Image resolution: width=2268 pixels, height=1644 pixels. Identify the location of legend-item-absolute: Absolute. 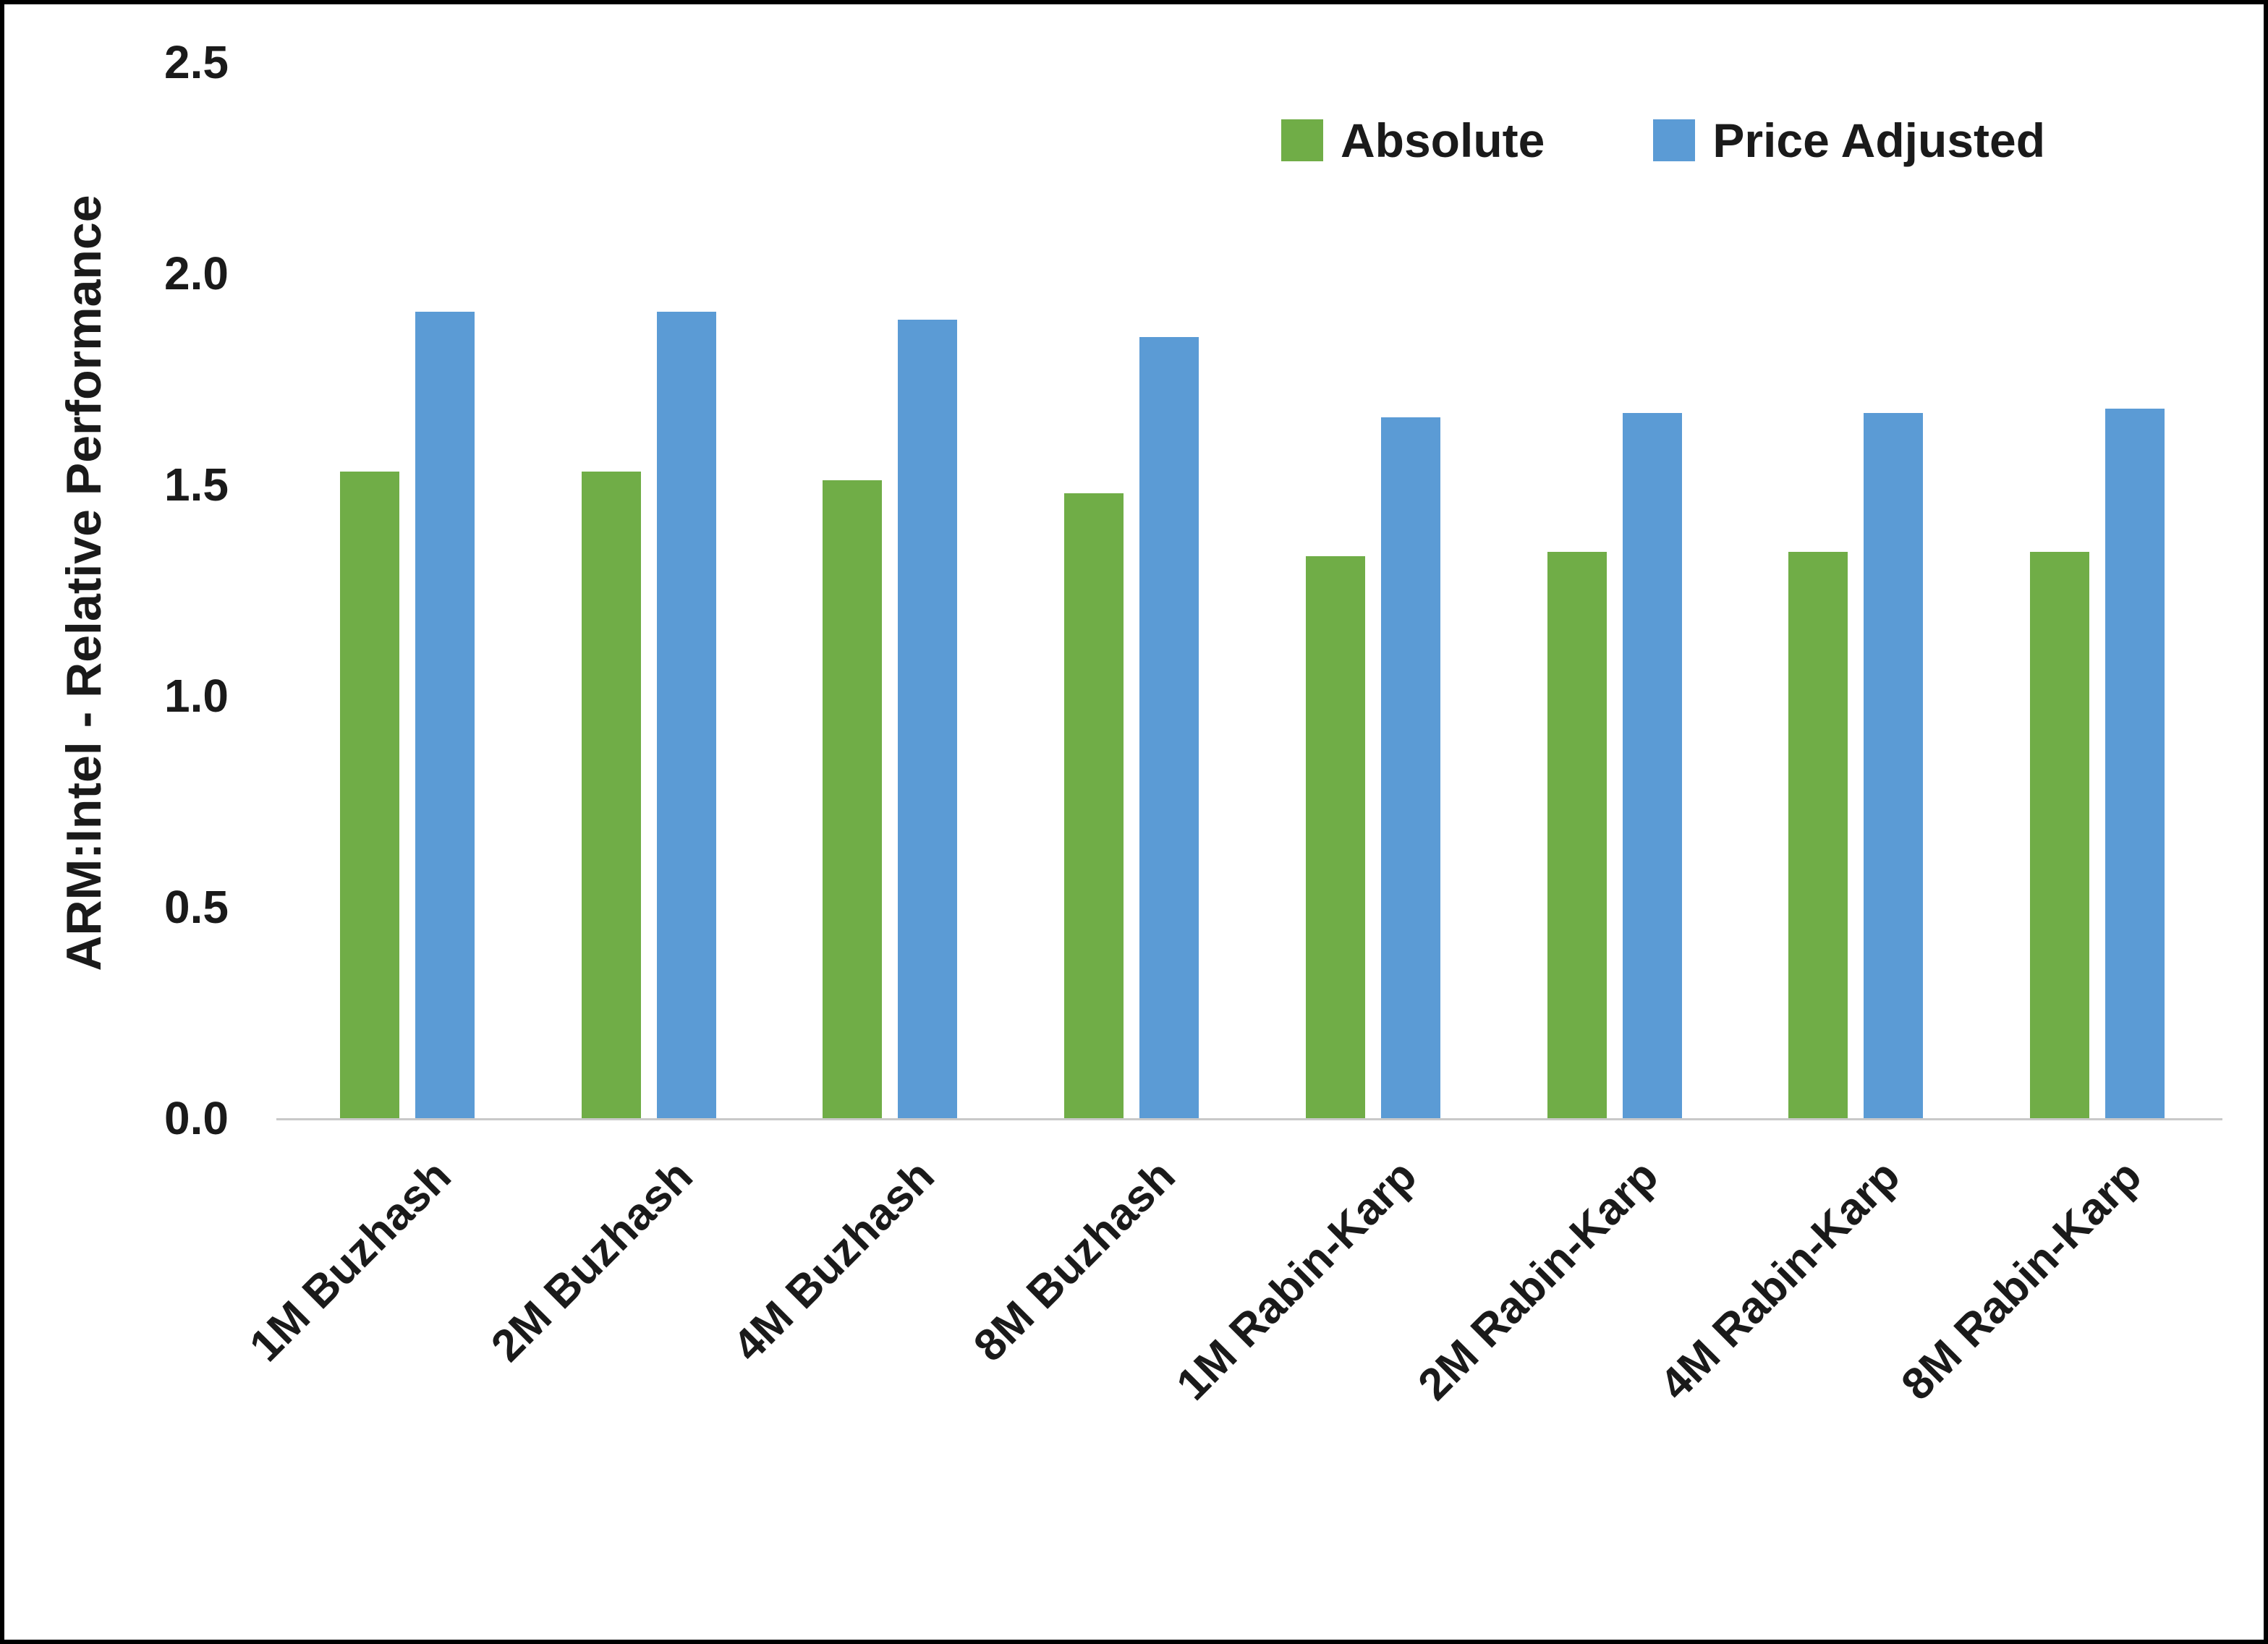
(1413, 140).